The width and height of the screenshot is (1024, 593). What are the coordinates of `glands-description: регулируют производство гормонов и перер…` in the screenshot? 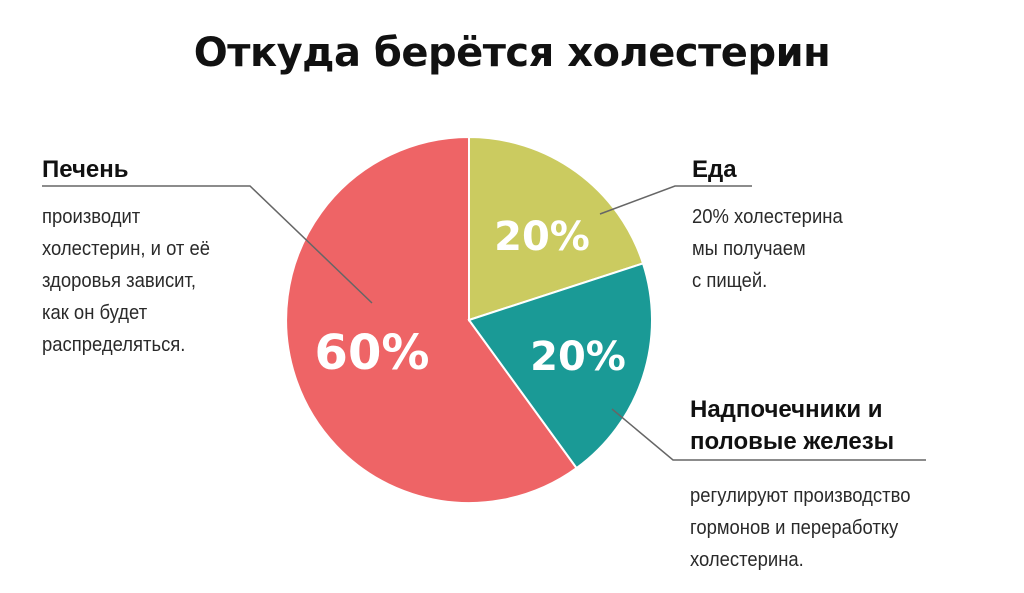 It's located at (800, 528).